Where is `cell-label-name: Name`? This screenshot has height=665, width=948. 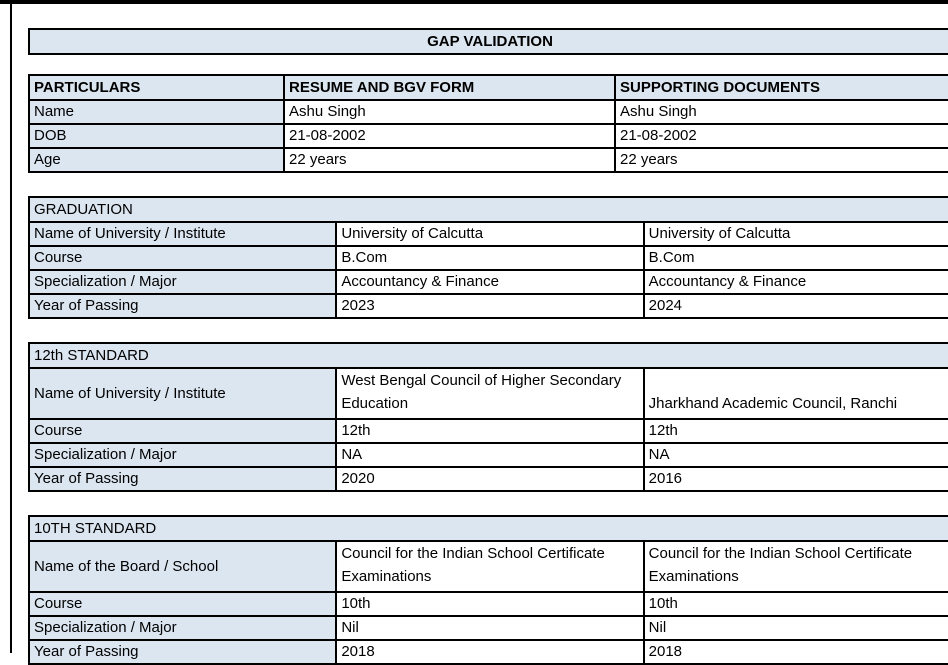
cell-label-name: Name is located at coordinates (156, 112).